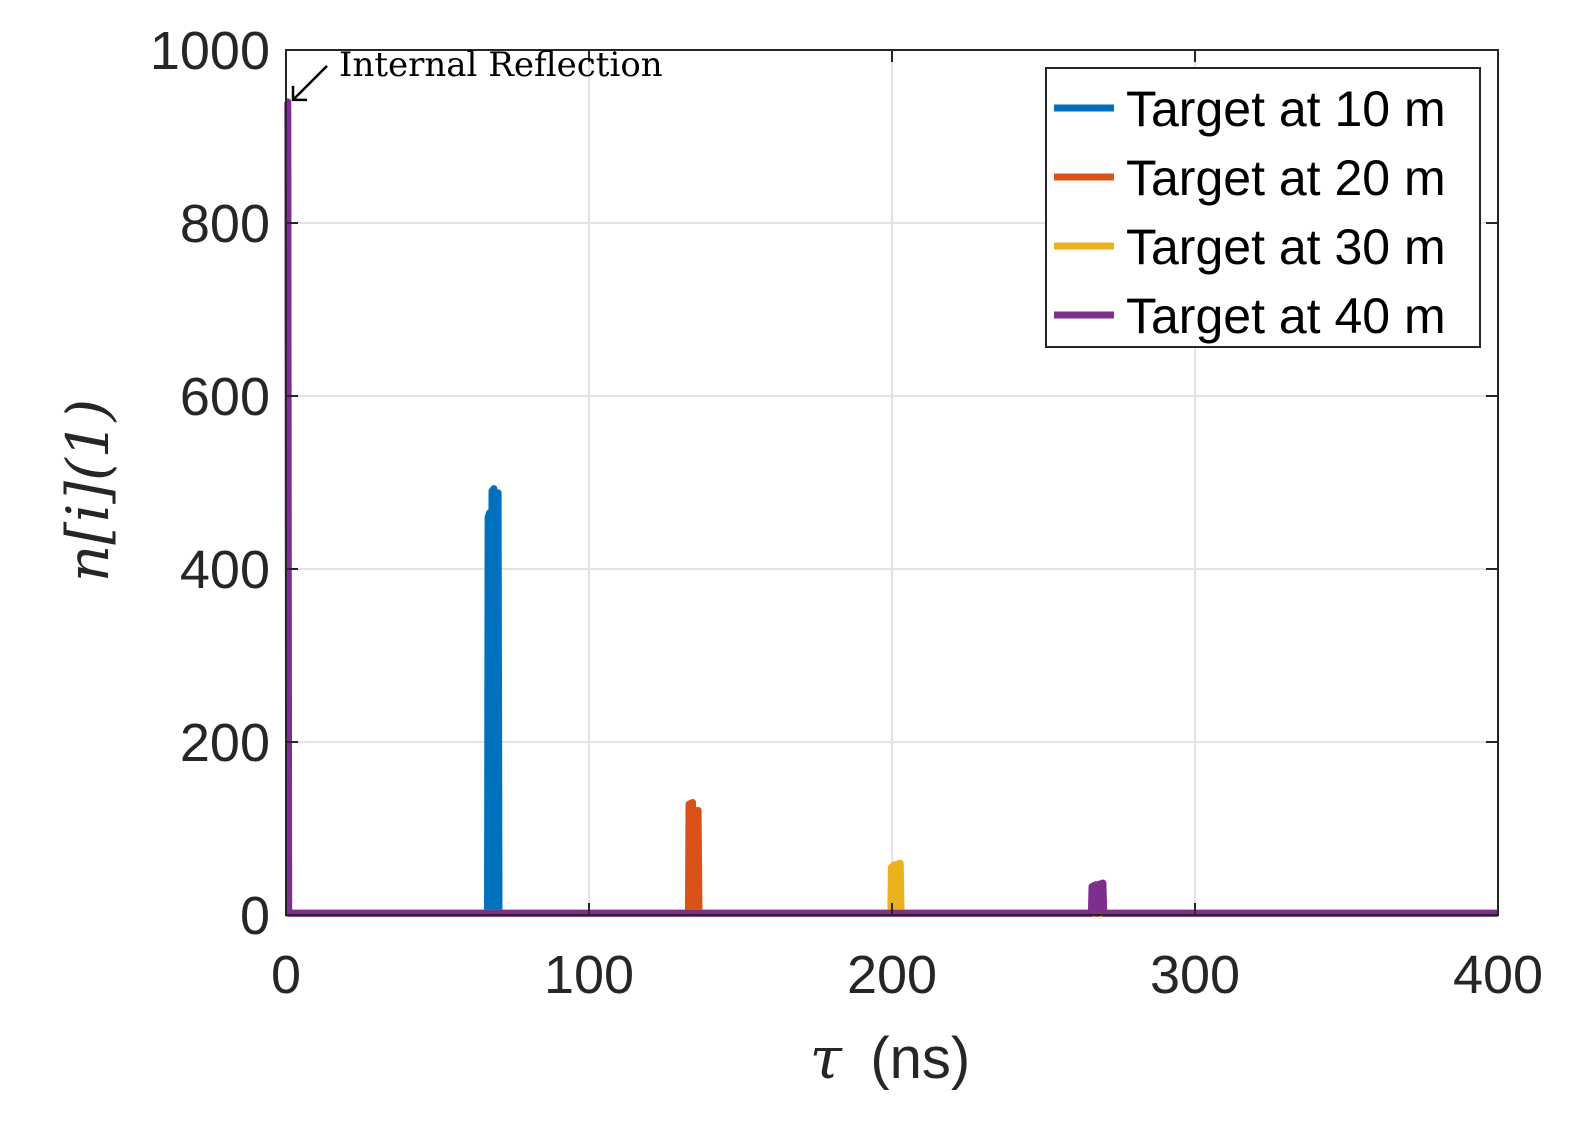 Image resolution: width=1589 pixels, height=1126 pixels. Describe the element at coordinates (286, 975) in the screenshot. I see `x-tick-label: 0` at that location.